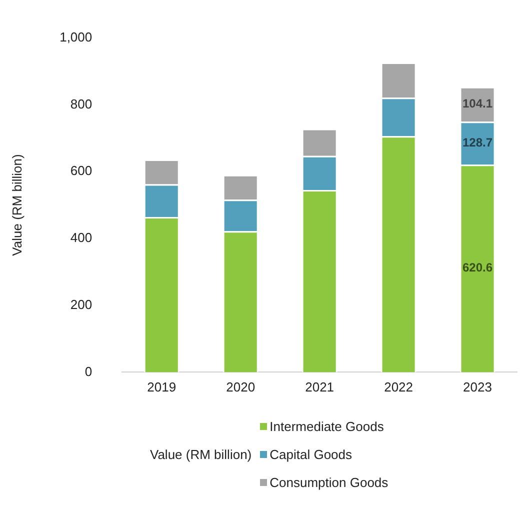 The width and height of the screenshot is (525, 513). What do you see at coordinates (81, 238) in the screenshot?
I see `y-tick-label: 400` at bounding box center [81, 238].